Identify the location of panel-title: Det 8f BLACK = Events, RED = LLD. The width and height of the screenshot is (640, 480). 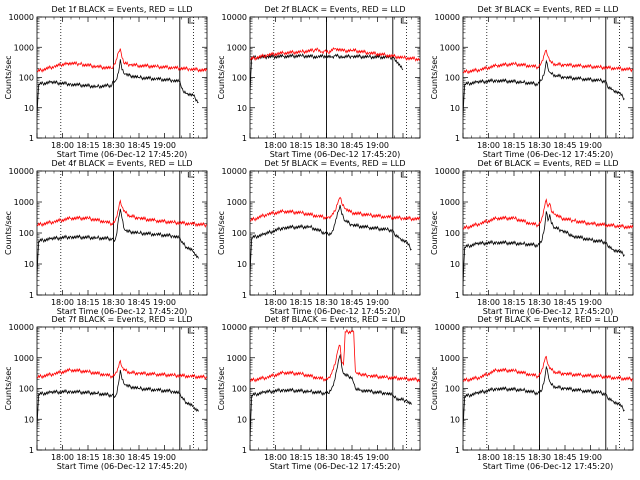
(334, 319).